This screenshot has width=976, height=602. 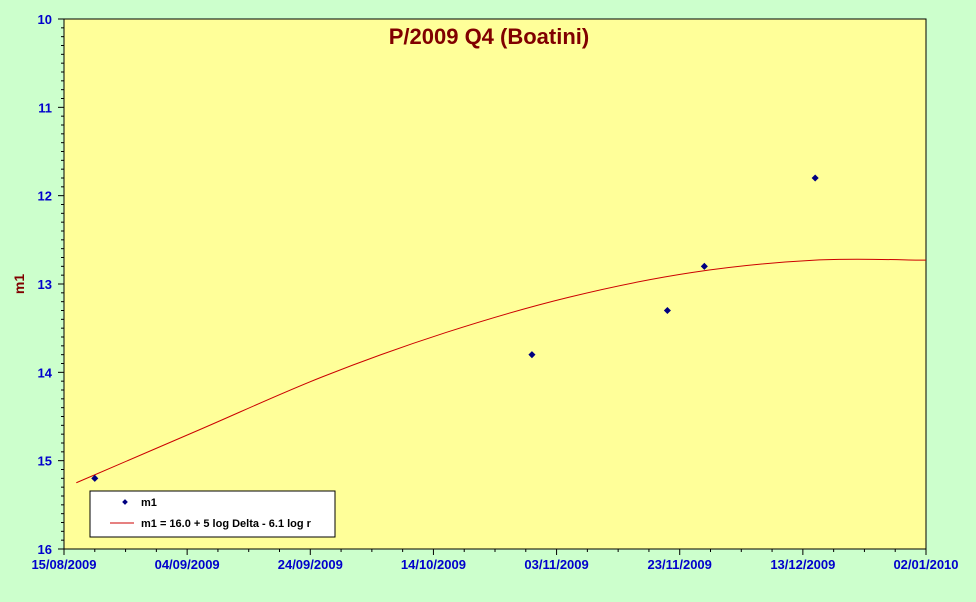 What do you see at coordinates (187, 564) in the screenshot?
I see `x-tick-label: 04/09/2009` at bounding box center [187, 564].